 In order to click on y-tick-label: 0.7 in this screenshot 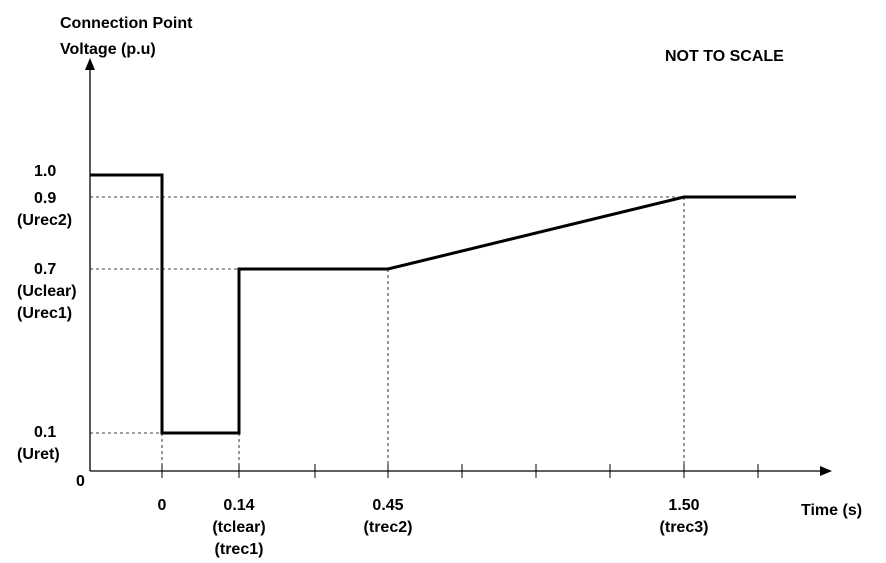, I will do `click(45, 269)`.